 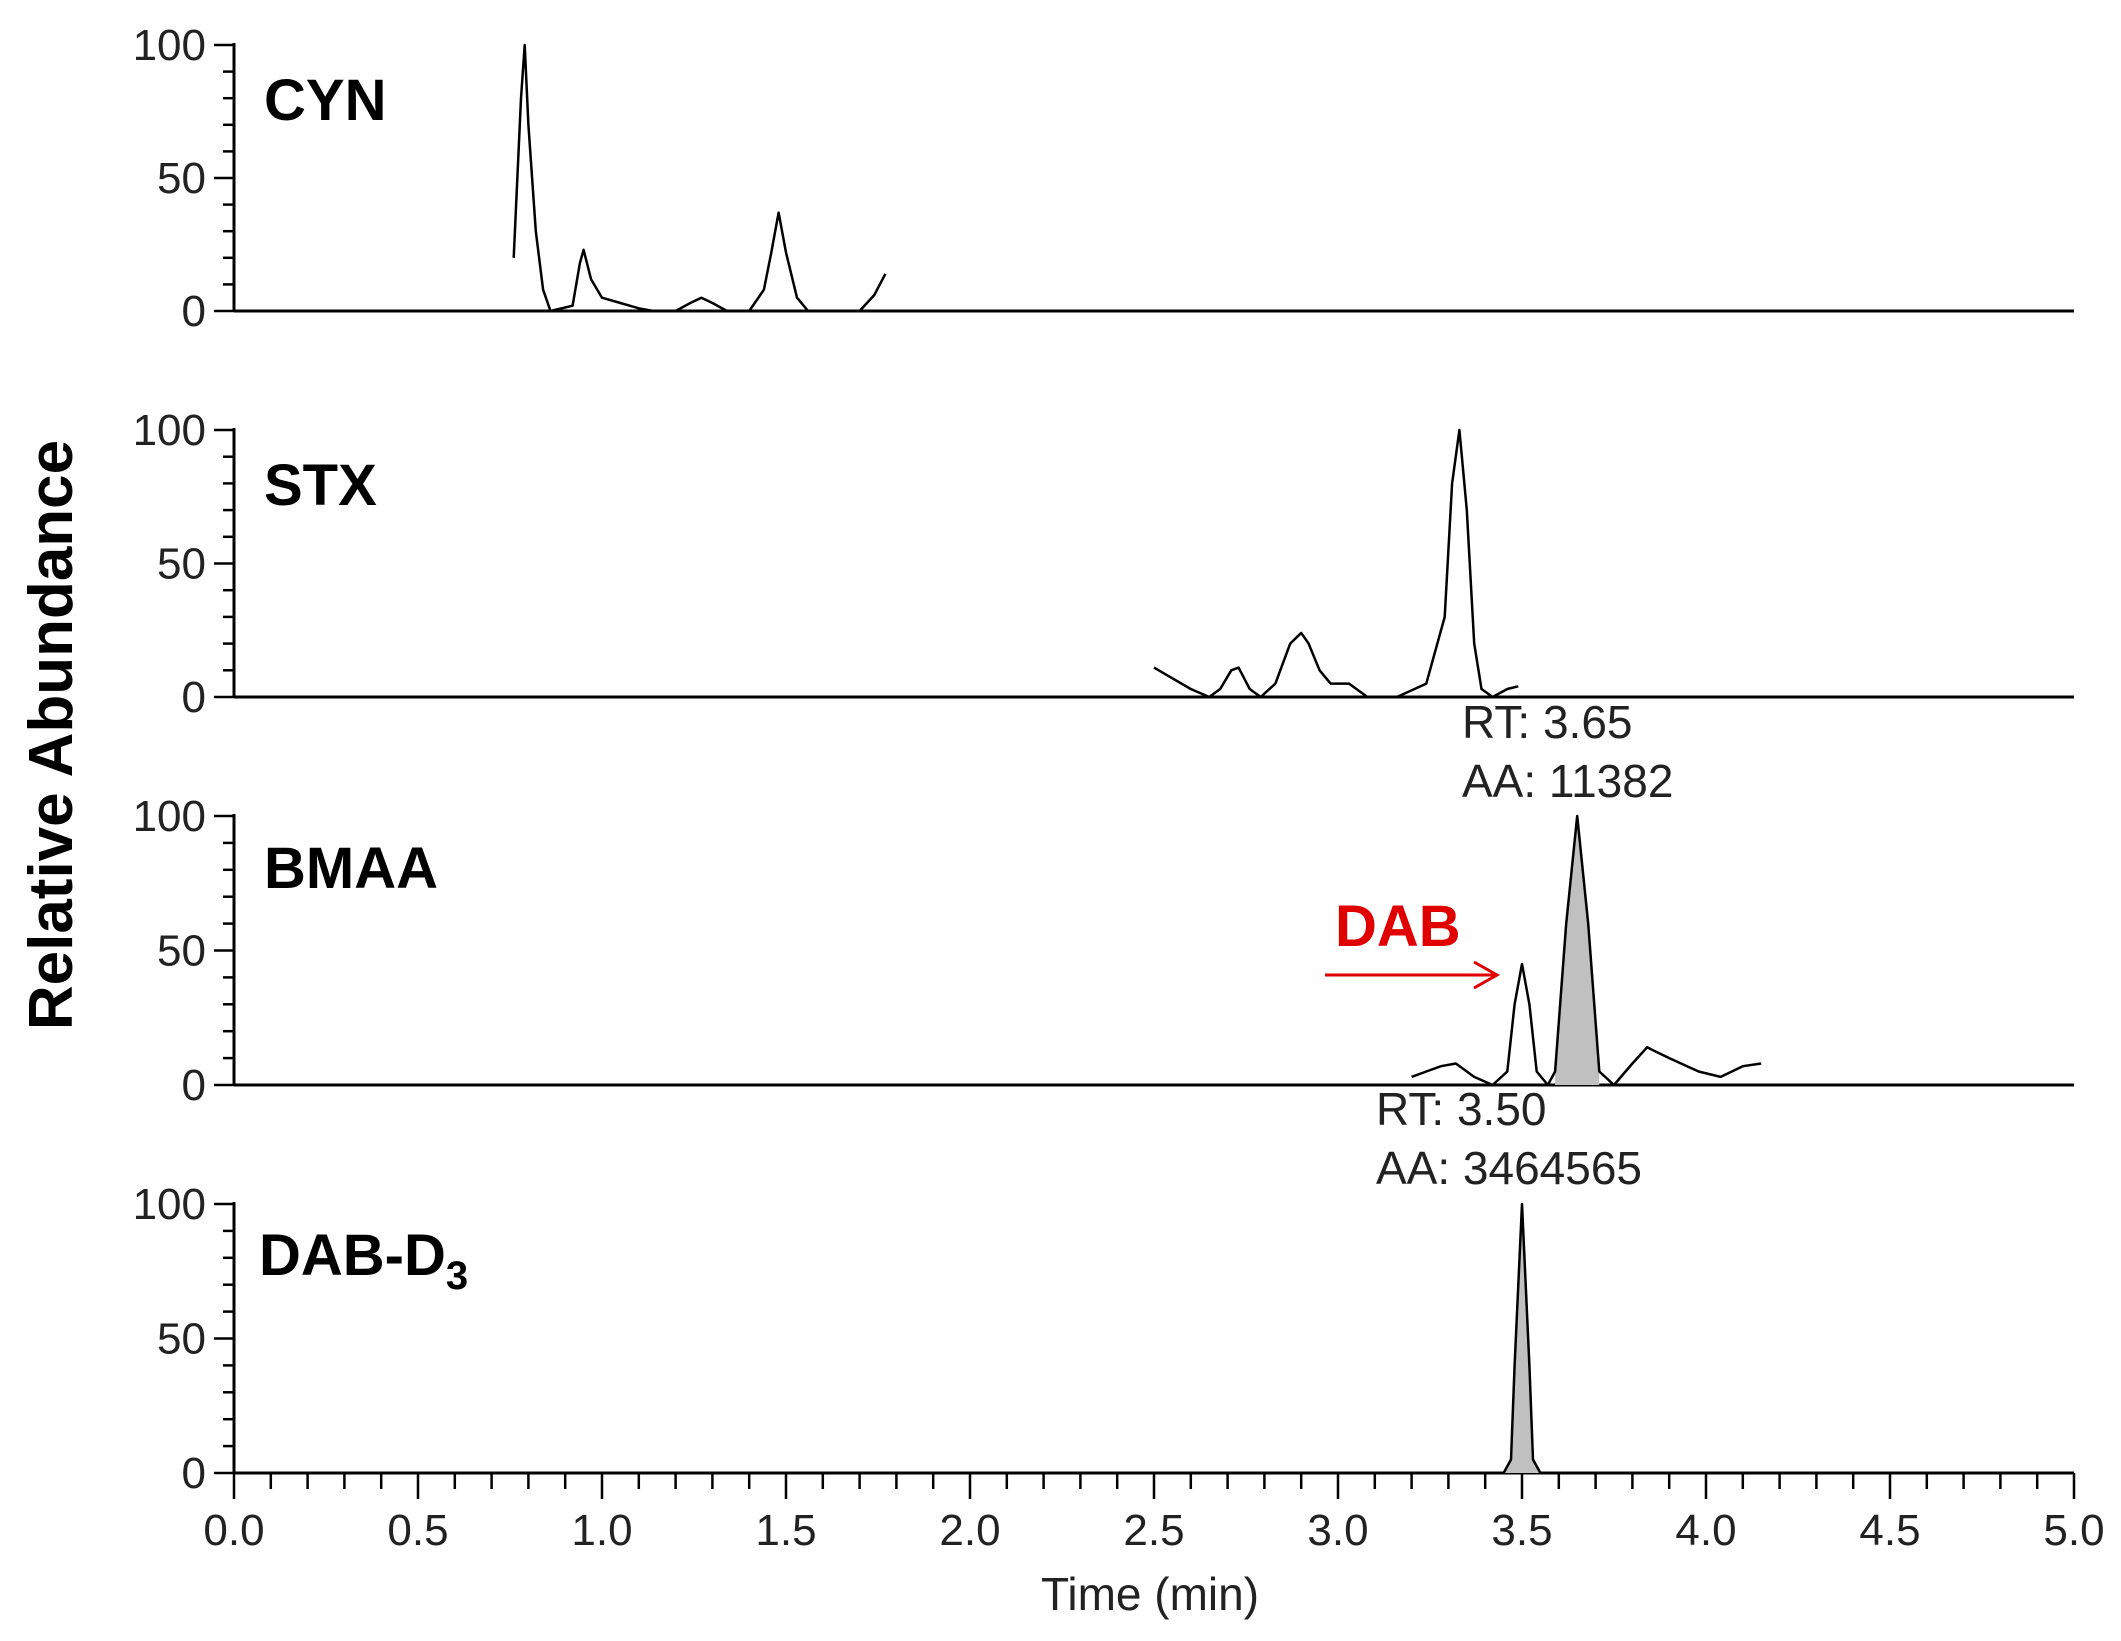 What do you see at coordinates (352, 1255) in the screenshot?
I see `panel-label-dab-d3-main: DAB-D` at bounding box center [352, 1255].